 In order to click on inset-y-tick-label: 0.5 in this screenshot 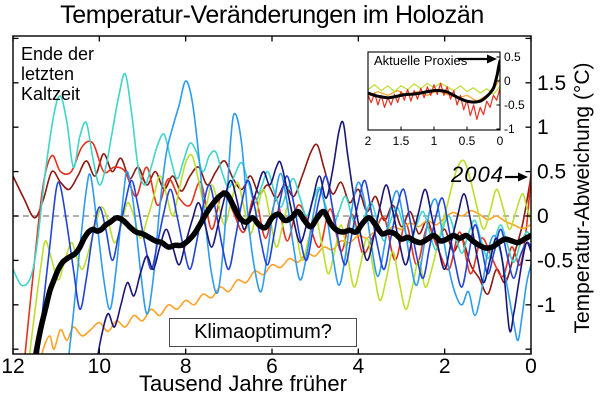, I will do `click(512, 57)`.